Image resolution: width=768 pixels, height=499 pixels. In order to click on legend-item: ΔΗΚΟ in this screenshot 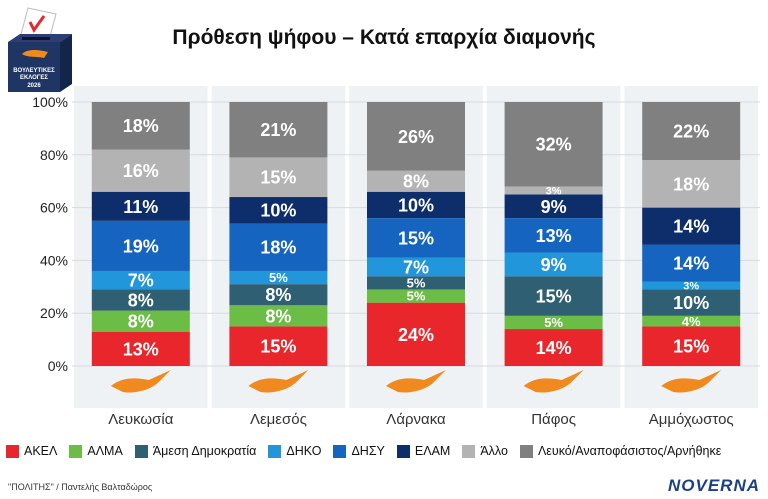, I will do `click(294, 451)`.